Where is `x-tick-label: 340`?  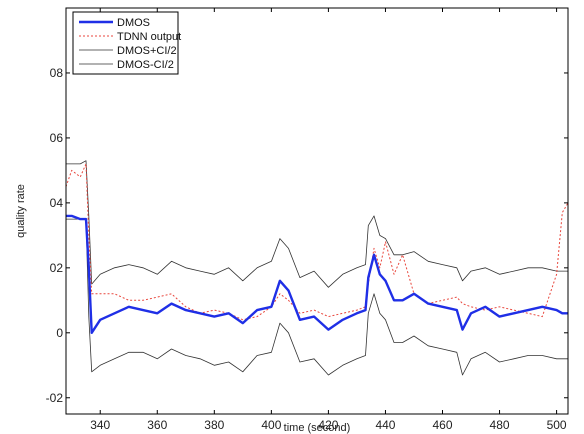
x-tick-label: 340 is located at coordinates (100, 425).